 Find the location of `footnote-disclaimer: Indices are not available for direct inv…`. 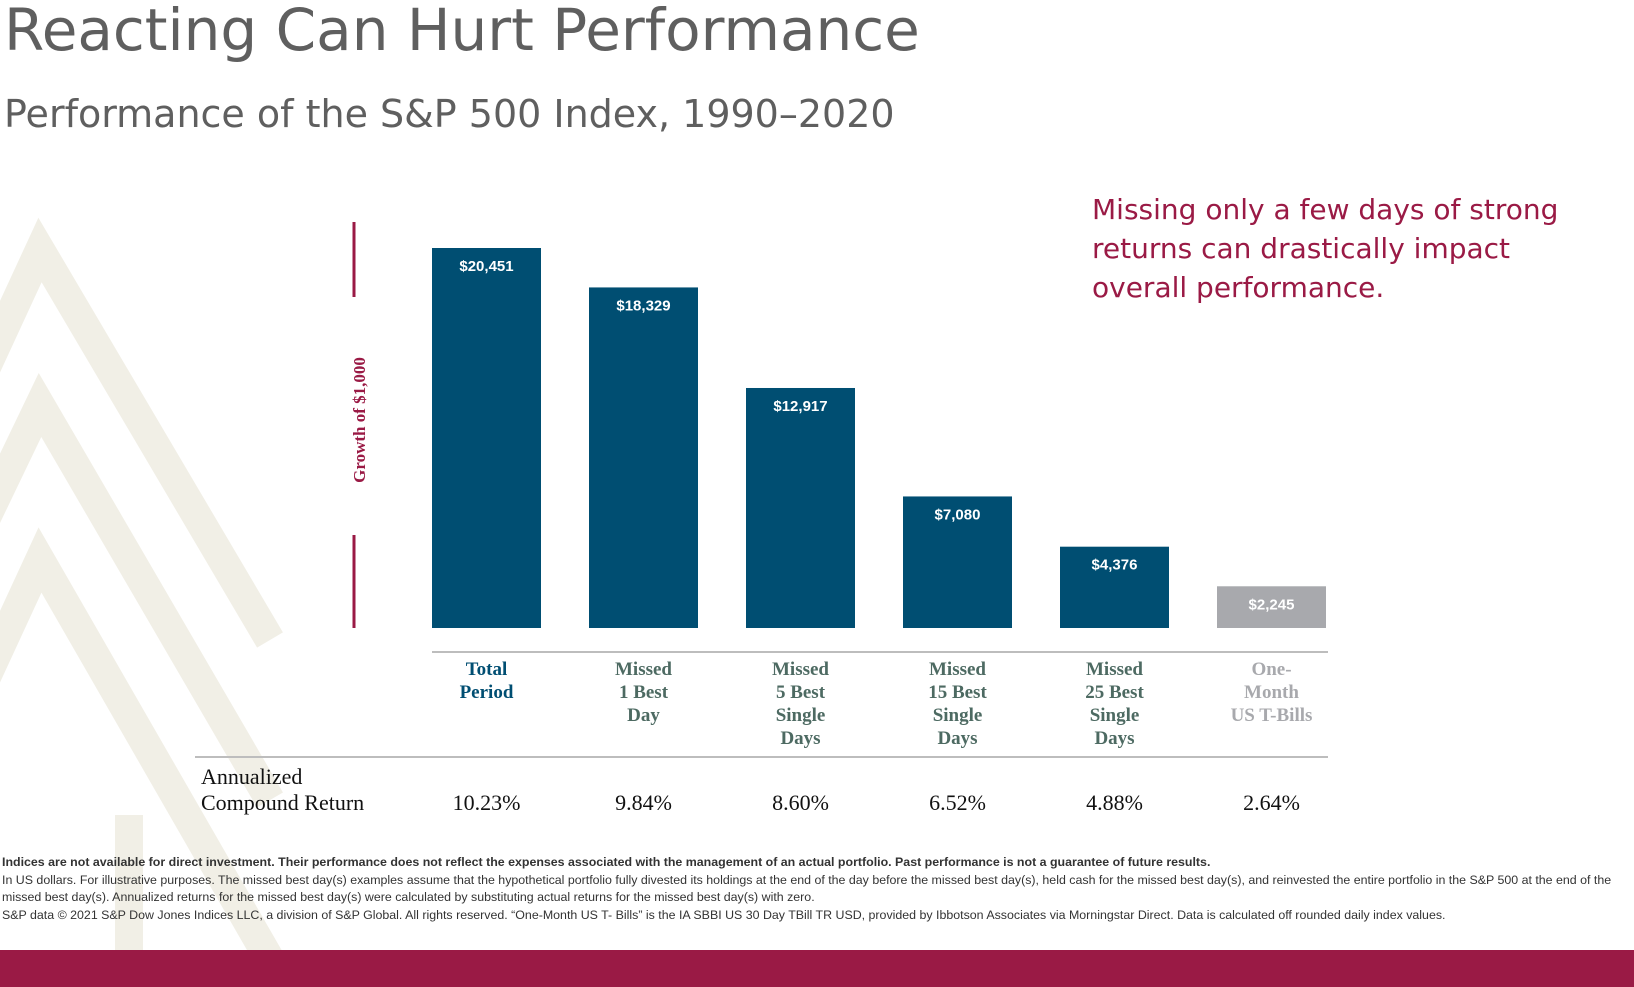

footnote-disclaimer: Indices are not available for direct inv… is located at coordinates (606, 862).